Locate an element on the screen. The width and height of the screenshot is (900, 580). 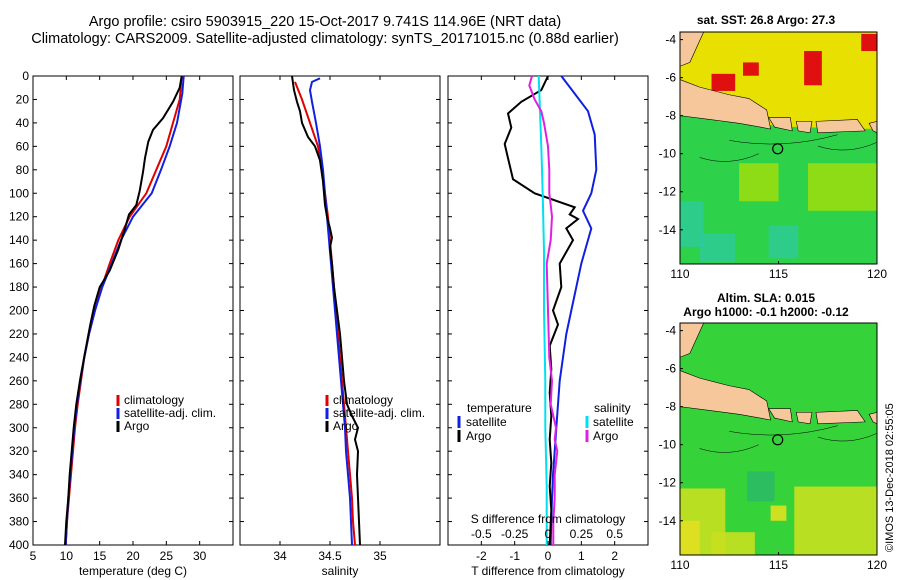
y-tick-label: 380 is located at coordinates (19, 522).